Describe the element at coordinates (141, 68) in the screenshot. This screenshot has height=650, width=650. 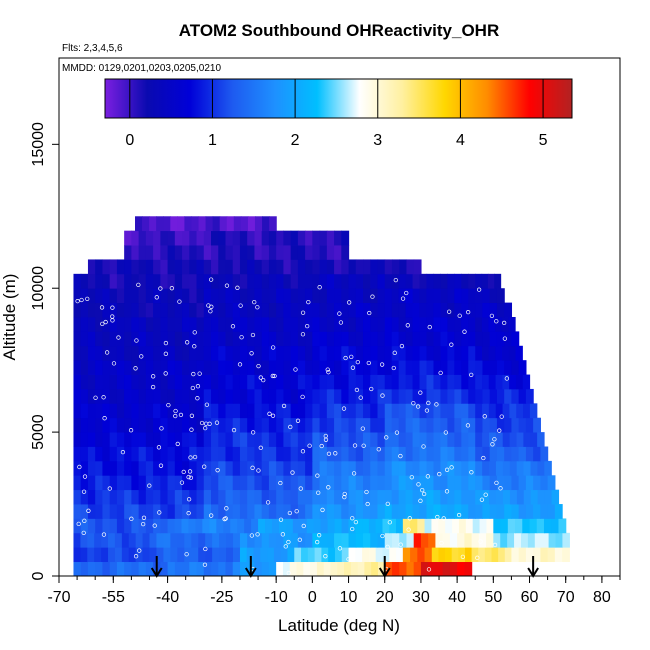
I see `dates-note: MMDD: 0129,0201,0203,0205,0210` at that location.